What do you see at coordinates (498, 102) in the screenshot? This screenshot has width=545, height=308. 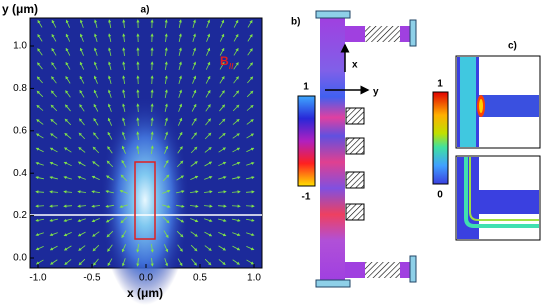 I see `field-map-top` at bounding box center [498, 102].